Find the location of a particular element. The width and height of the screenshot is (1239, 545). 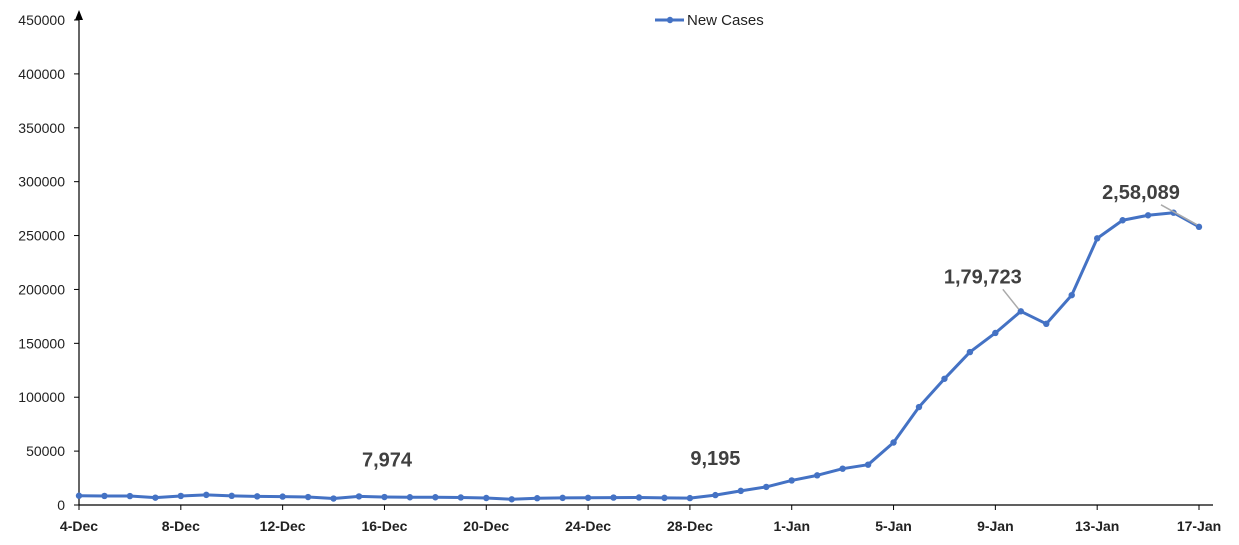

x-tick-label: 13-Jan is located at coordinates (1097, 526).